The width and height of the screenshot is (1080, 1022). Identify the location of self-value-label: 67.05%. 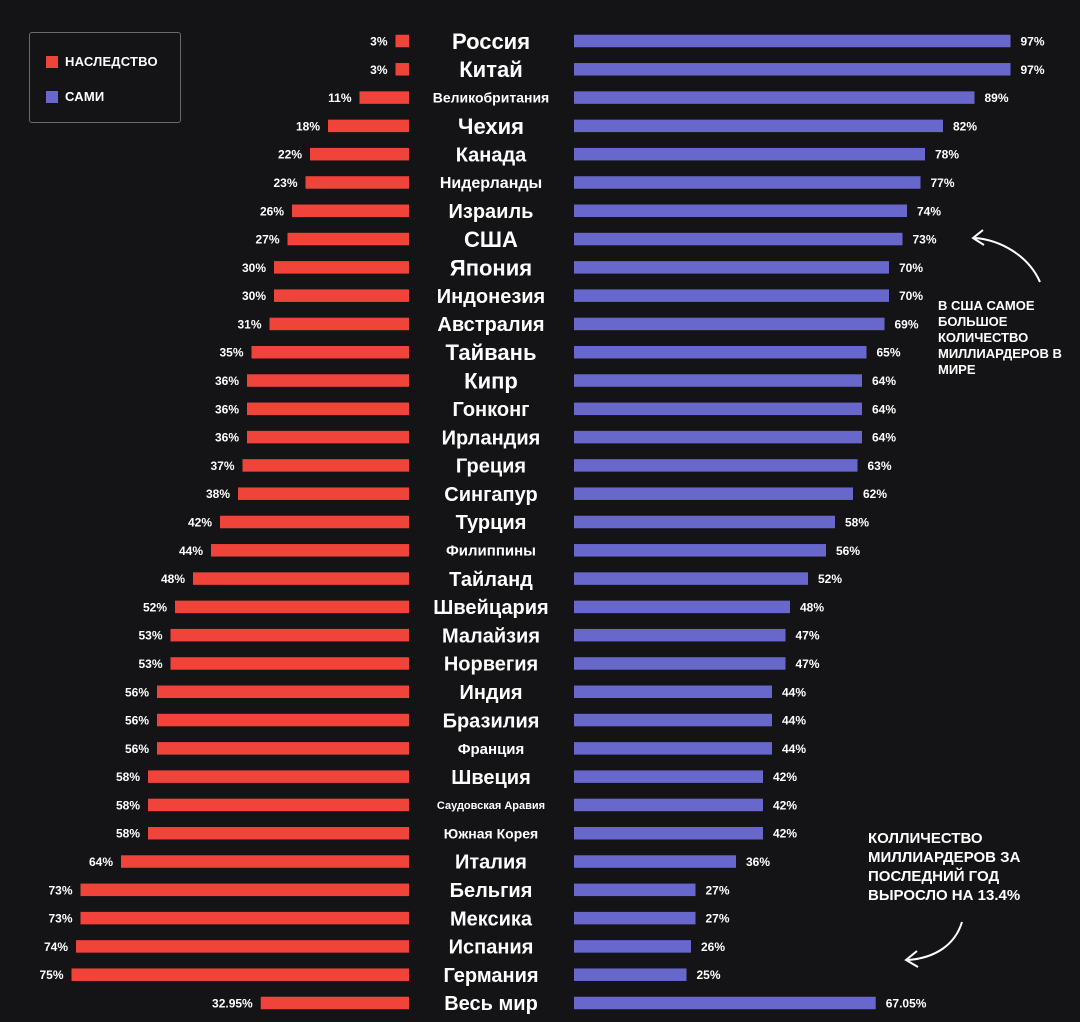
(906, 1004).